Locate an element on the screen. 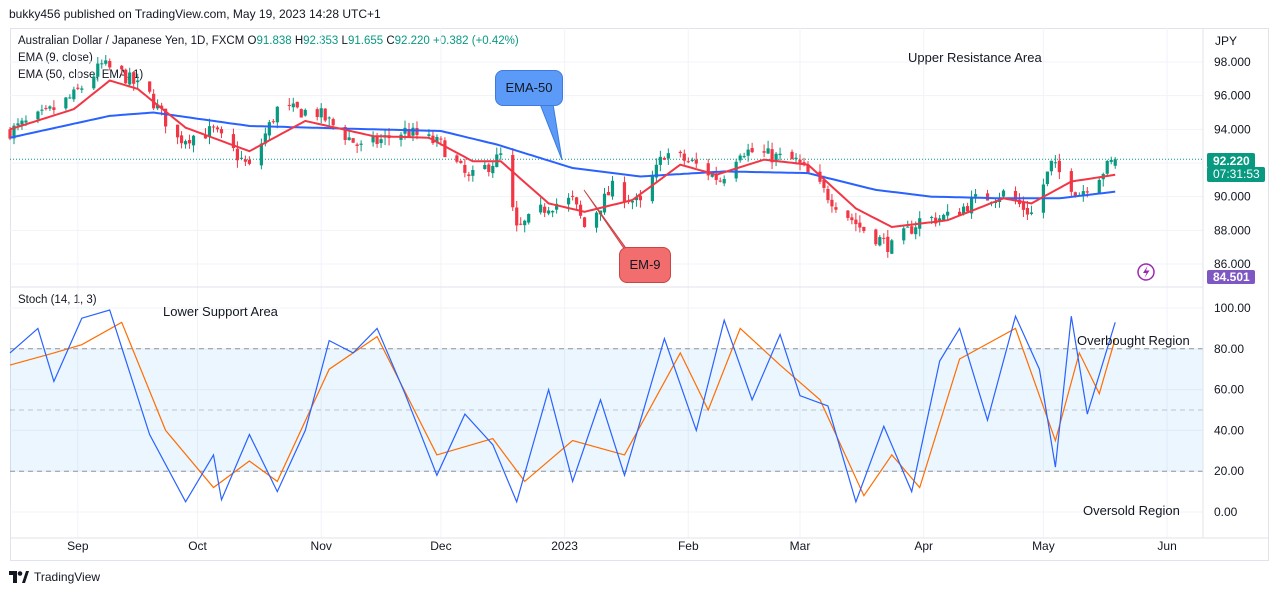 This screenshot has height=595, width=1280. time-tick-label: Jun is located at coordinates (1166, 546).